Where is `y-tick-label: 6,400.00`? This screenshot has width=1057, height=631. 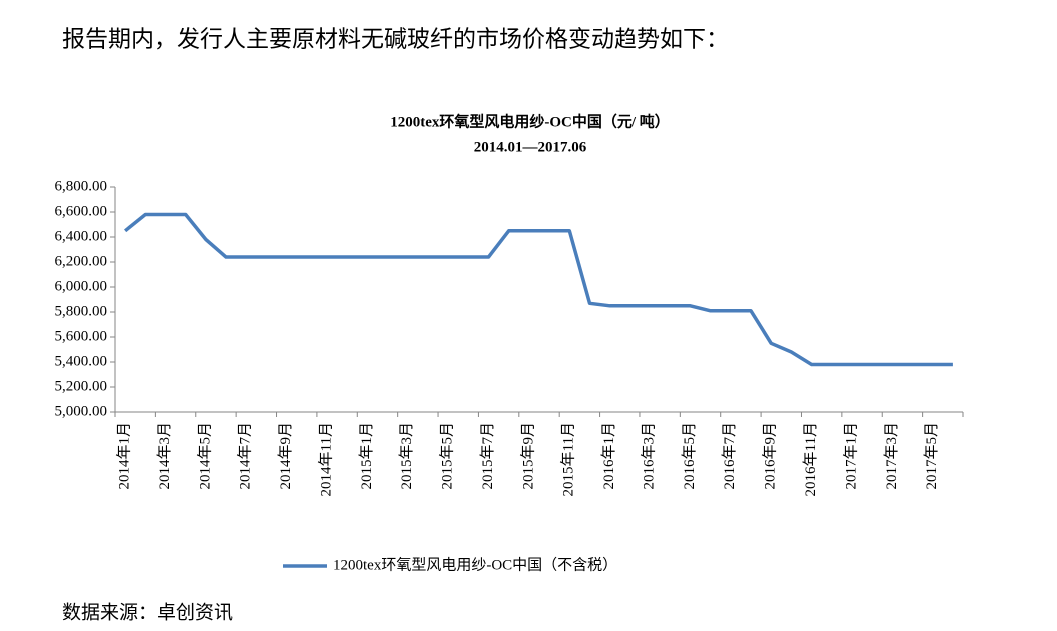 y-tick-label: 6,400.00 is located at coordinates (81, 236).